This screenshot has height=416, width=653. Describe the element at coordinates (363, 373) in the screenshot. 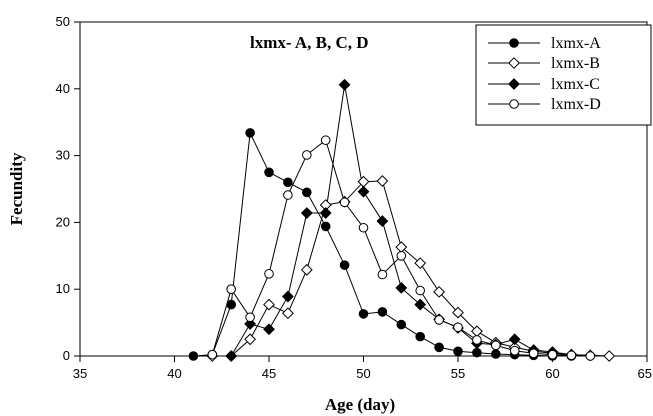

I see `x-tick-label: 50` at that location.